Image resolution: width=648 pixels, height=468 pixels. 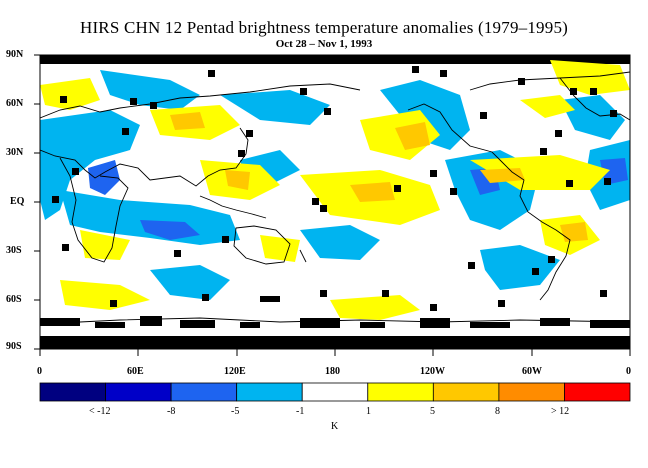 What do you see at coordinates (15, 54) in the screenshot?
I see `lat-label-90n: 90N` at bounding box center [15, 54].